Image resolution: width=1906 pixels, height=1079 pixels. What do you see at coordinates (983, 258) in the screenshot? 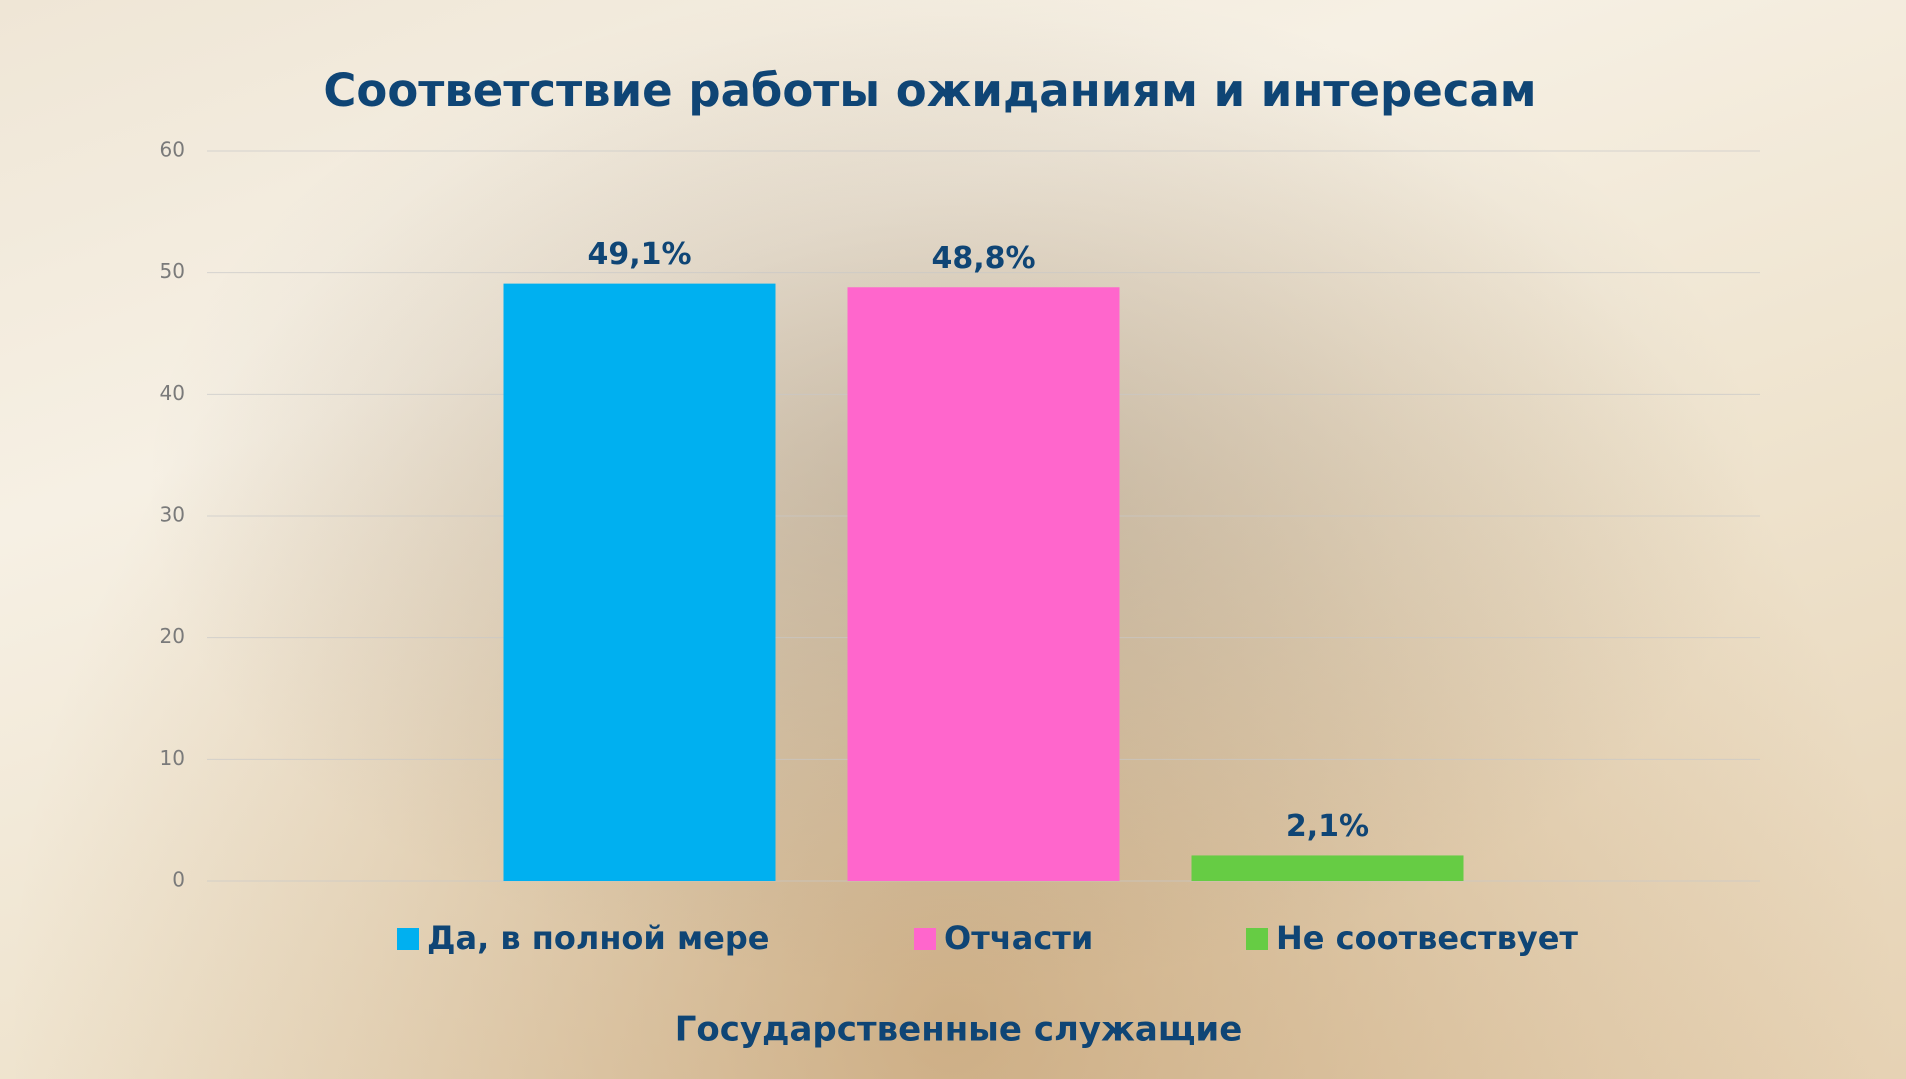
I see `data-label: 48,8%` at bounding box center [983, 258].